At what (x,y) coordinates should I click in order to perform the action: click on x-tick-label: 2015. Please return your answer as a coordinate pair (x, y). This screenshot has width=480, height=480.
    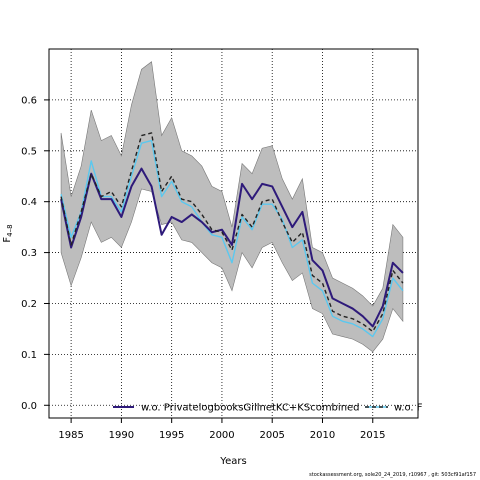
    Looking at the image, I should click on (372, 435).